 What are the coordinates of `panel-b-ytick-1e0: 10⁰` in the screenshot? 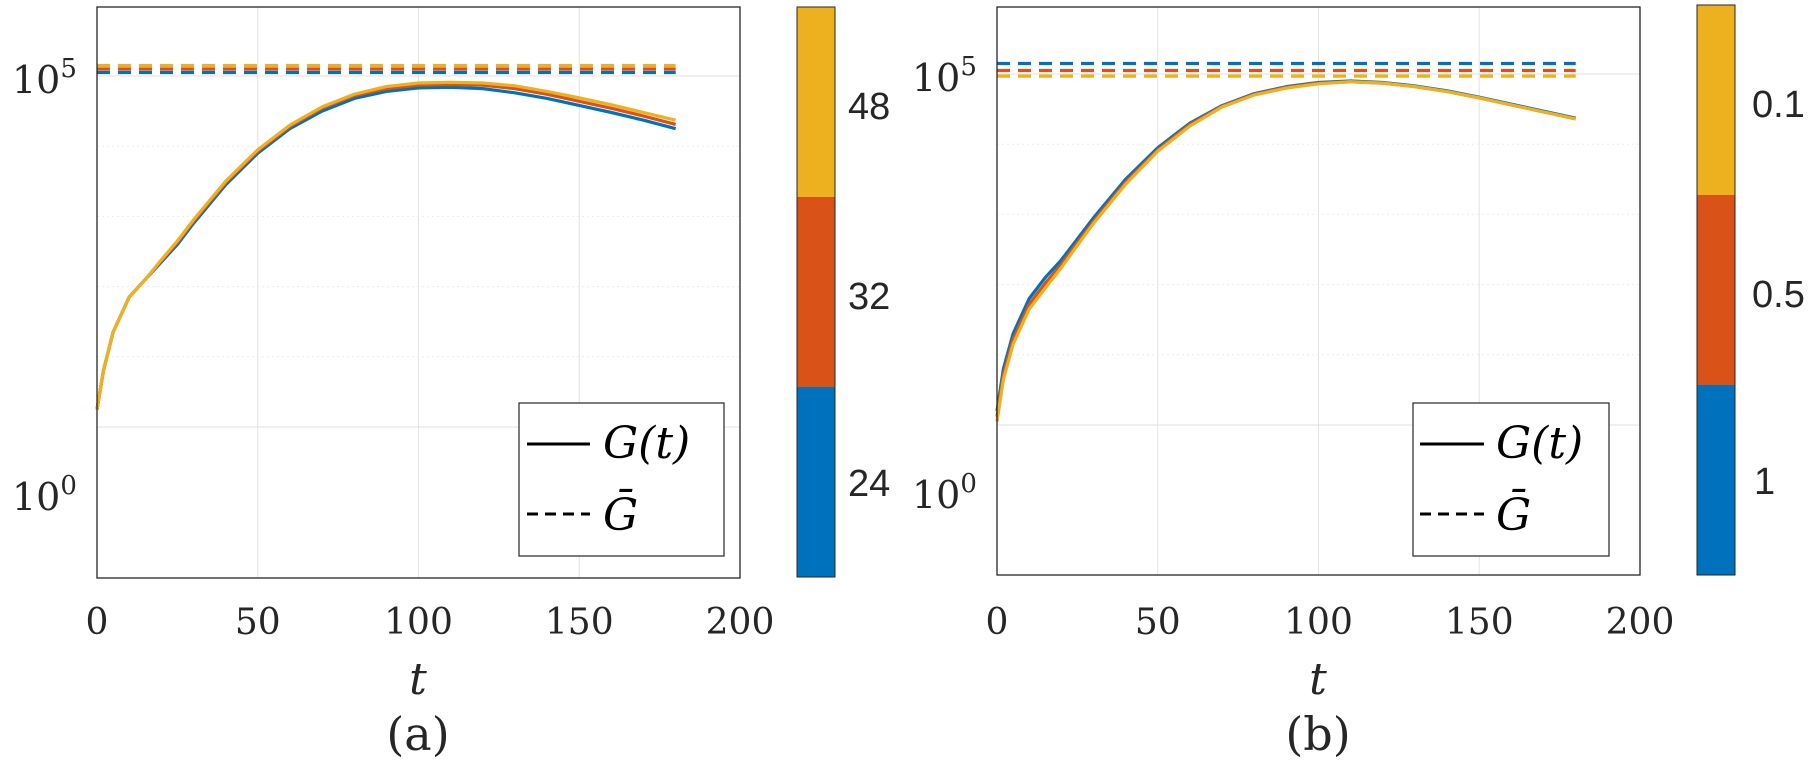 It's located at (944, 493).